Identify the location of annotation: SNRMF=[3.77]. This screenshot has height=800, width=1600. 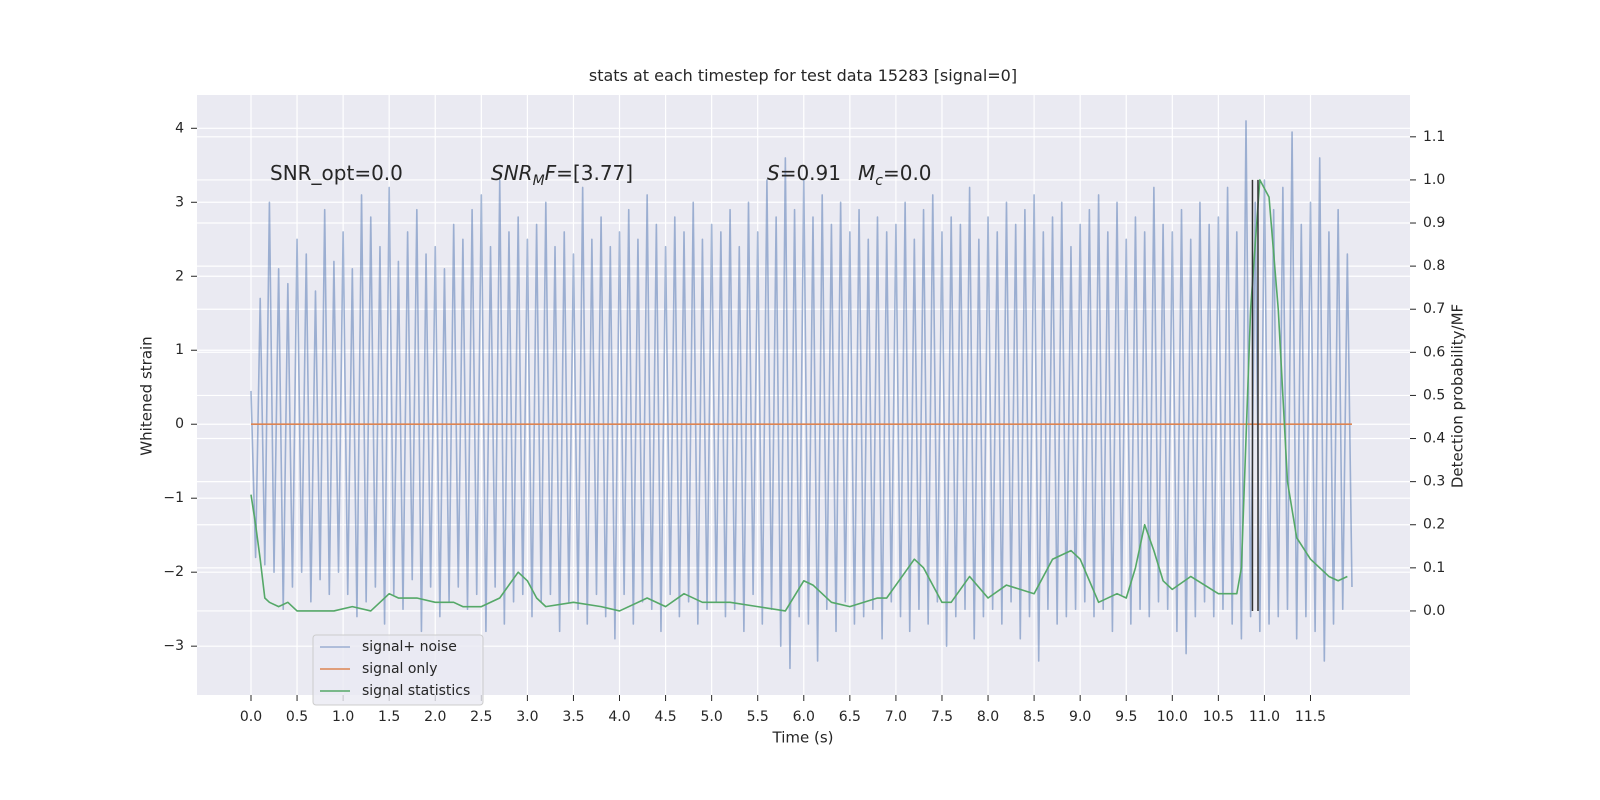
(562, 175).